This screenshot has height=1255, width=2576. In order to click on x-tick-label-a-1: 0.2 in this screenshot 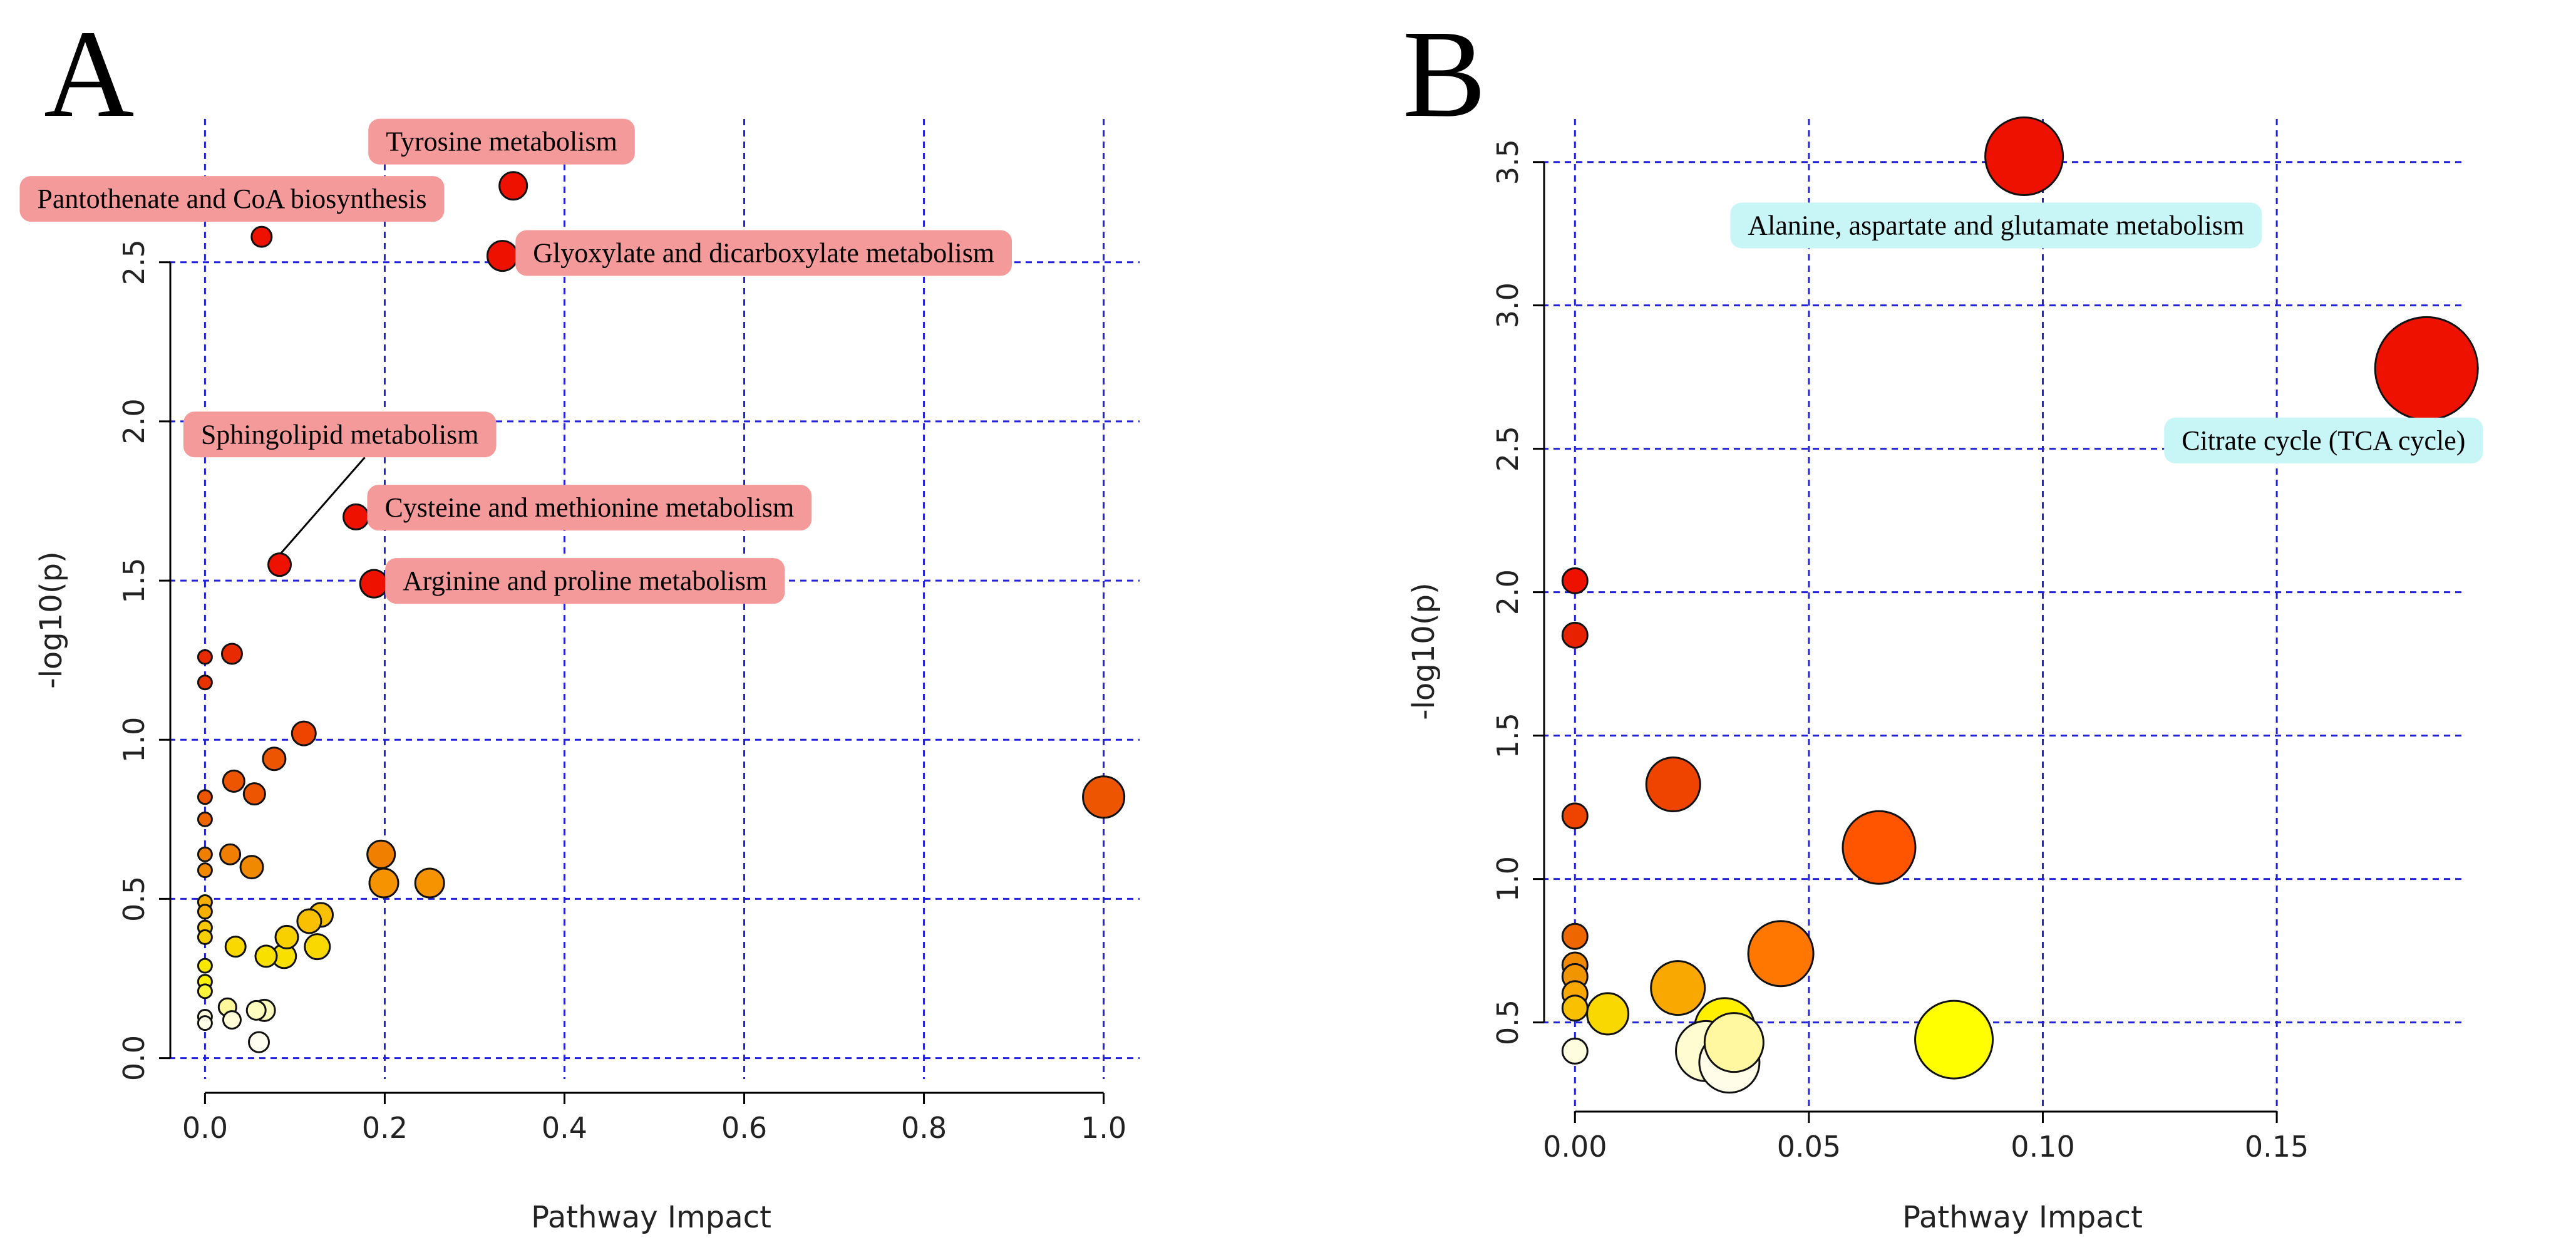, I will do `click(385, 1128)`.